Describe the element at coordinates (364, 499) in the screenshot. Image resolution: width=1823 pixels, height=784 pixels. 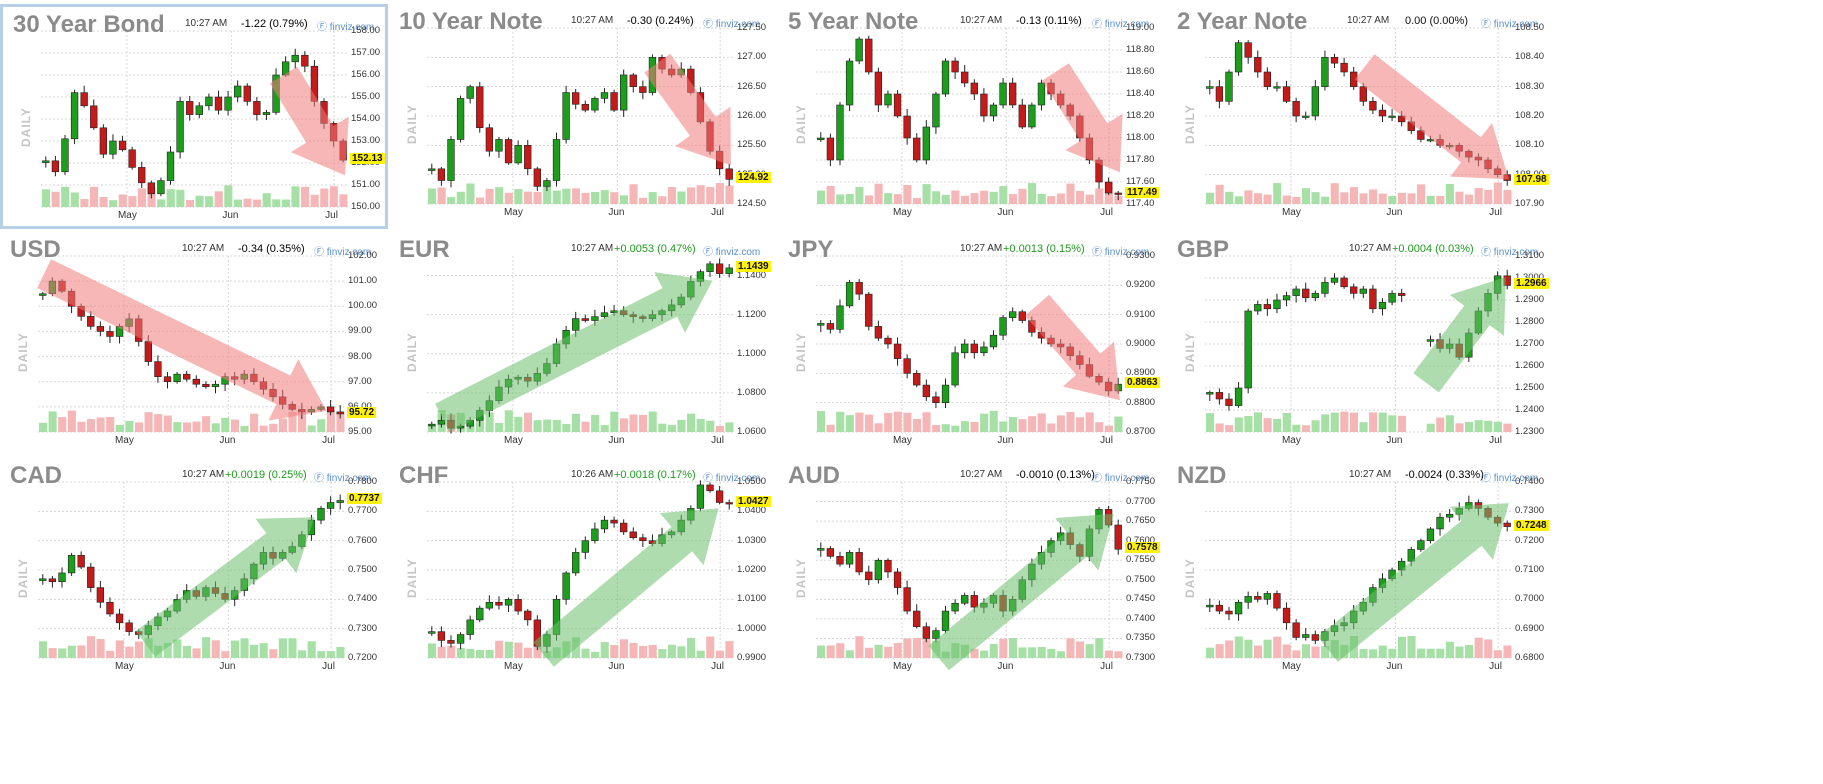
I see `last-price-label: 0.7737` at that location.